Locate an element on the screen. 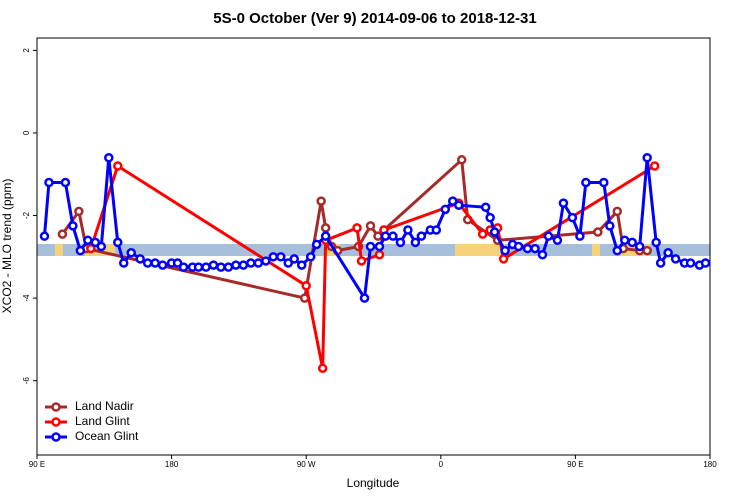  x-axis-label: Longitude is located at coordinates (373, 483).